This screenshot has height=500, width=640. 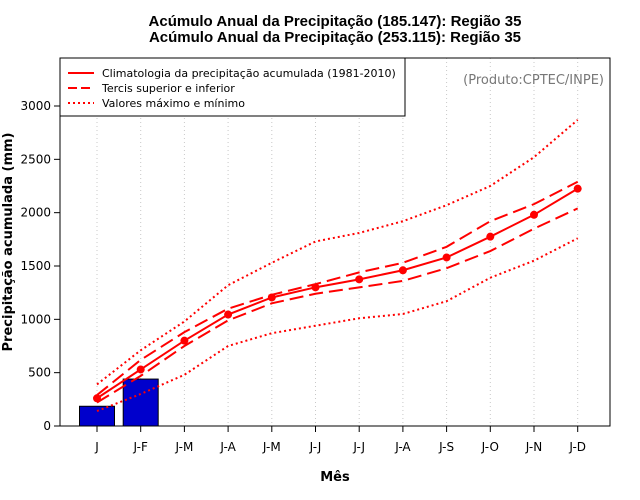 What do you see at coordinates (340, 440) in the screenshot?
I see `x-axis: J J-F J-M J-A J-M J-J J-J J-A J-S J-O J-N J-D` at bounding box center [340, 440].